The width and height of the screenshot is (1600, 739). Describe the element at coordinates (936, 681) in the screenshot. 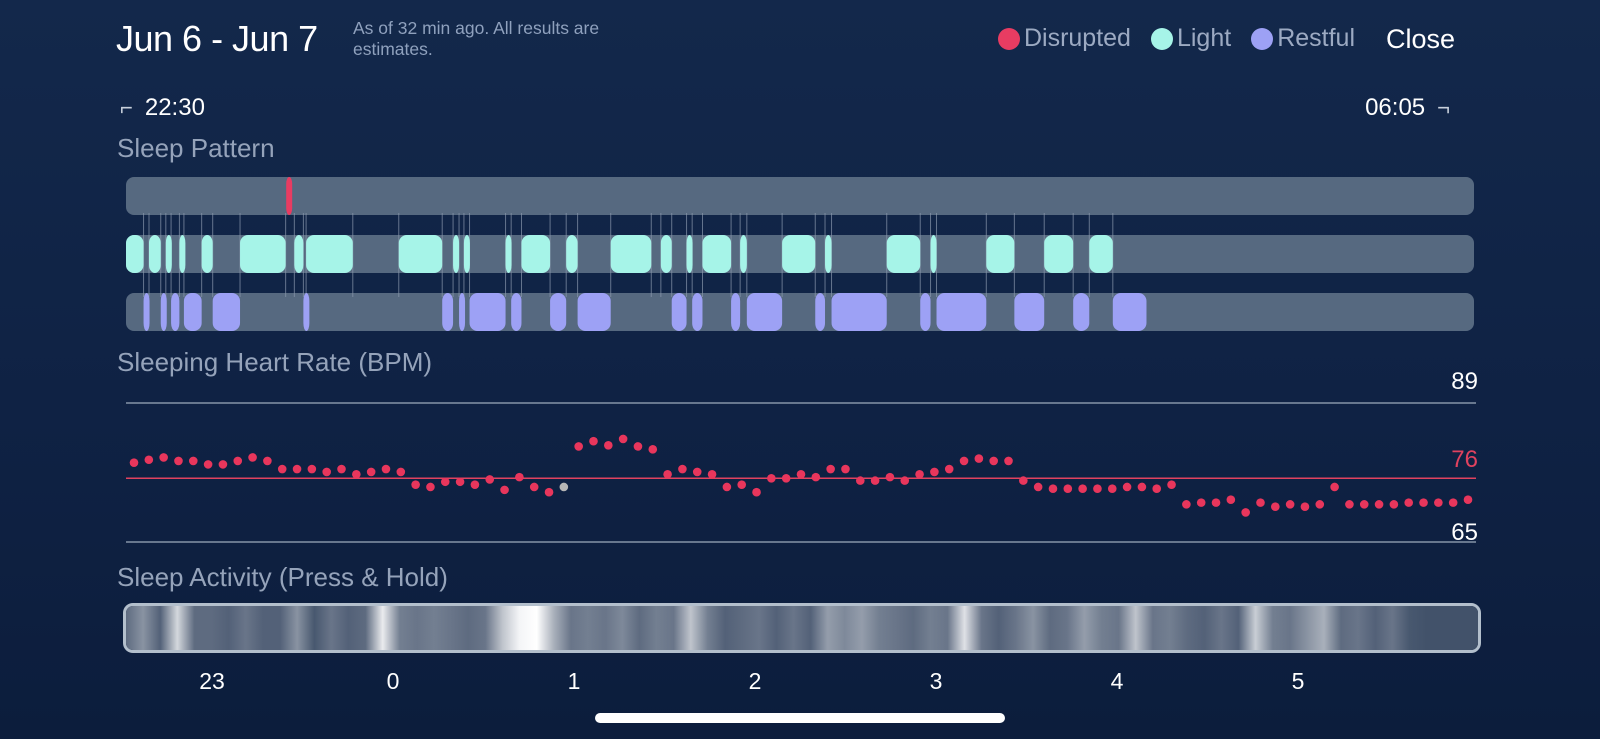

I see `hour-tick-3: 3` at that location.